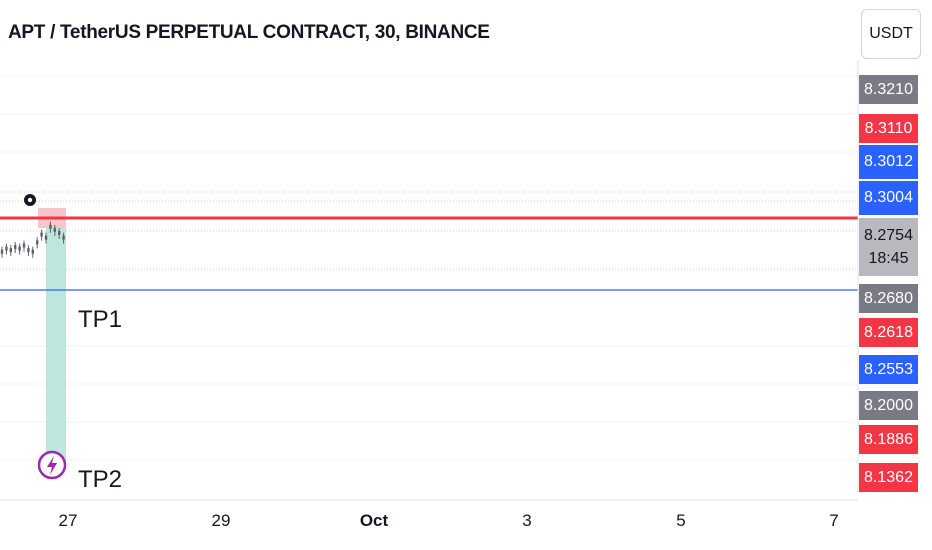  I want to click on price-scale-label: 8.2000, so click(888, 405).